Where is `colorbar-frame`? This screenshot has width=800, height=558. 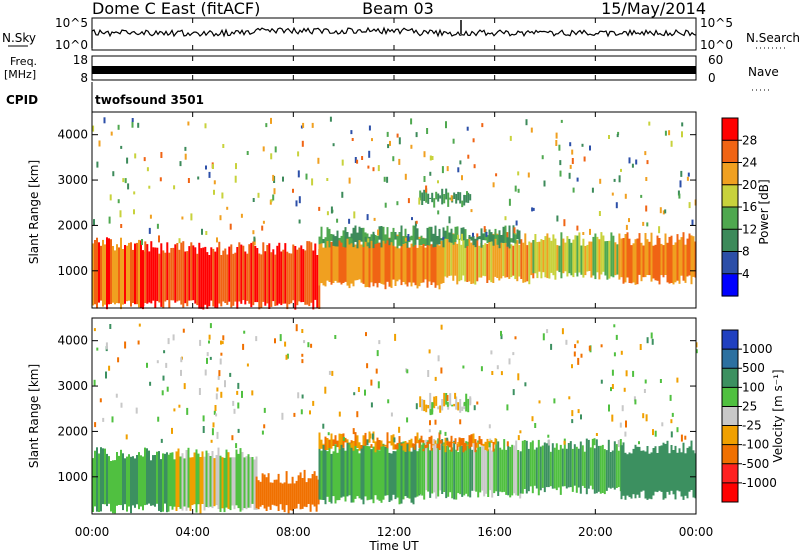
colorbar-frame is located at coordinates (730, 416).